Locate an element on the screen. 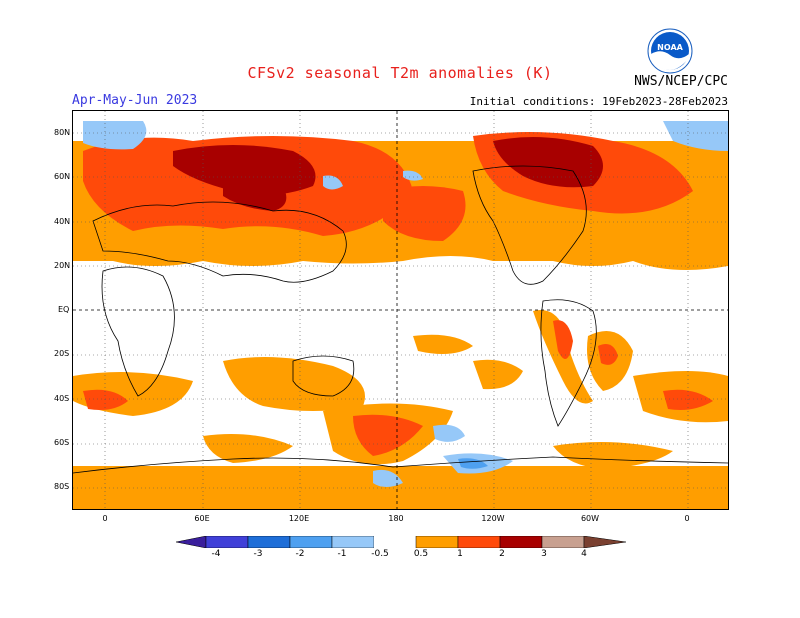 The height and width of the screenshot is (618, 800). lon-label: 180 is located at coordinates (396, 518).